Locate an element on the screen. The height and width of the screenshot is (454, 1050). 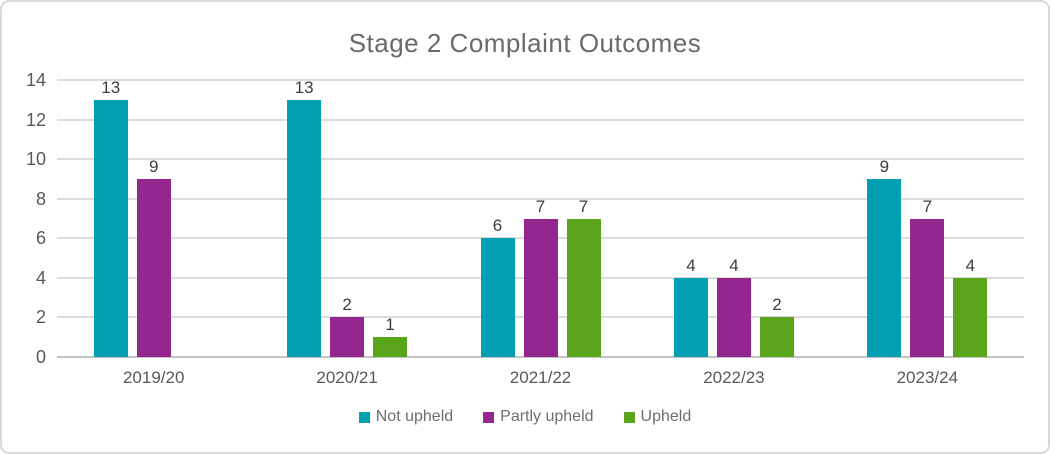
x-category-label: 2022/23 is located at coordinates (734, 377).